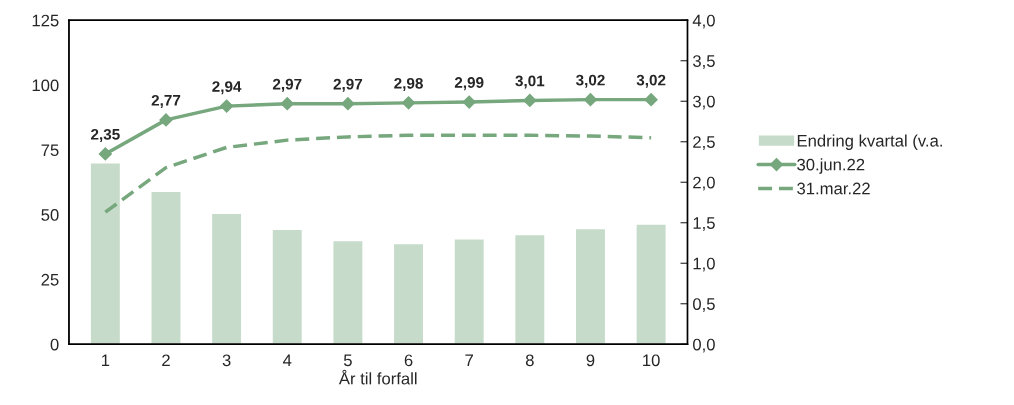 The image size is (1014, 405). I want to click on y2-tick-label: 3,5, so click(703, 62).